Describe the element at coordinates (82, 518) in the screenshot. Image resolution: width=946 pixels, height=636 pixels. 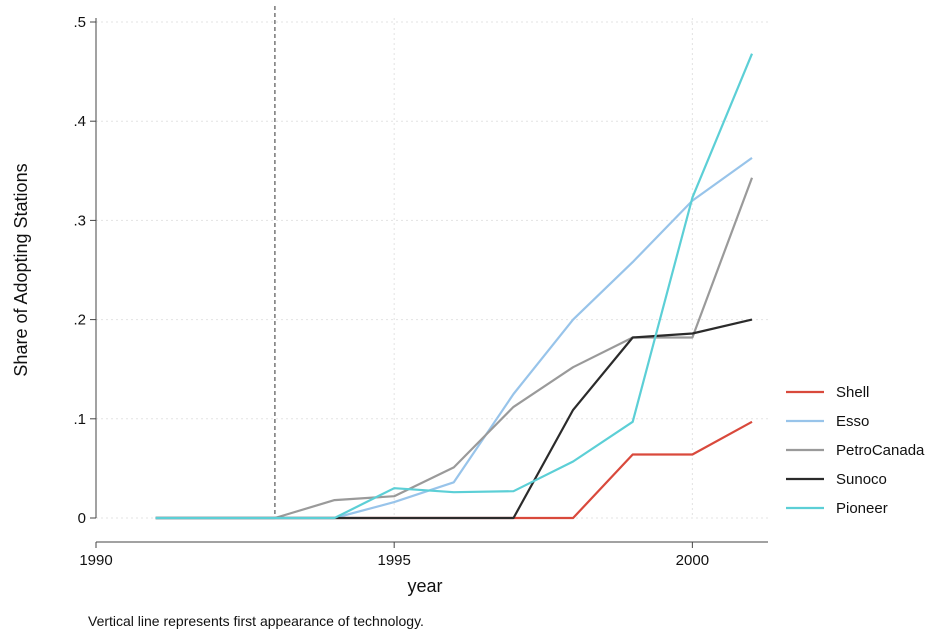
I see `y-tick-label: 0` at that location.